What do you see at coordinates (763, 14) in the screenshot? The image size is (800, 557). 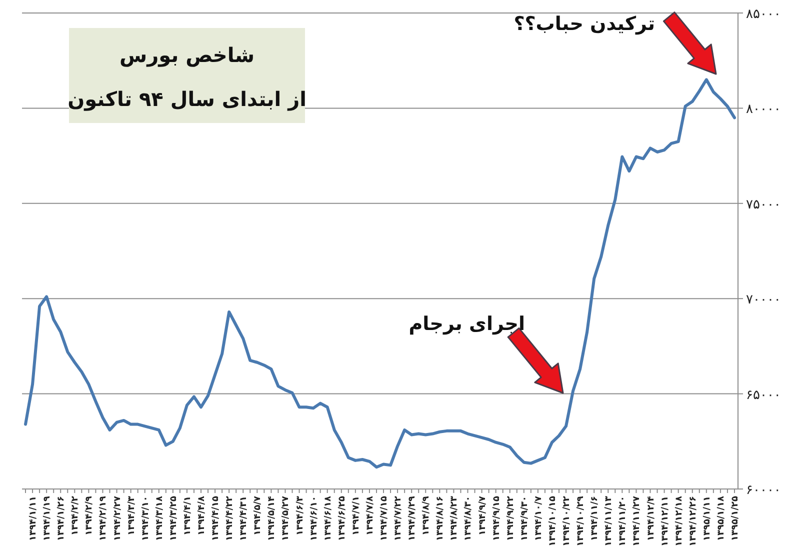 I see `y-tick-label: ۸۵۰۰۰` at bounding box center [763, 14].